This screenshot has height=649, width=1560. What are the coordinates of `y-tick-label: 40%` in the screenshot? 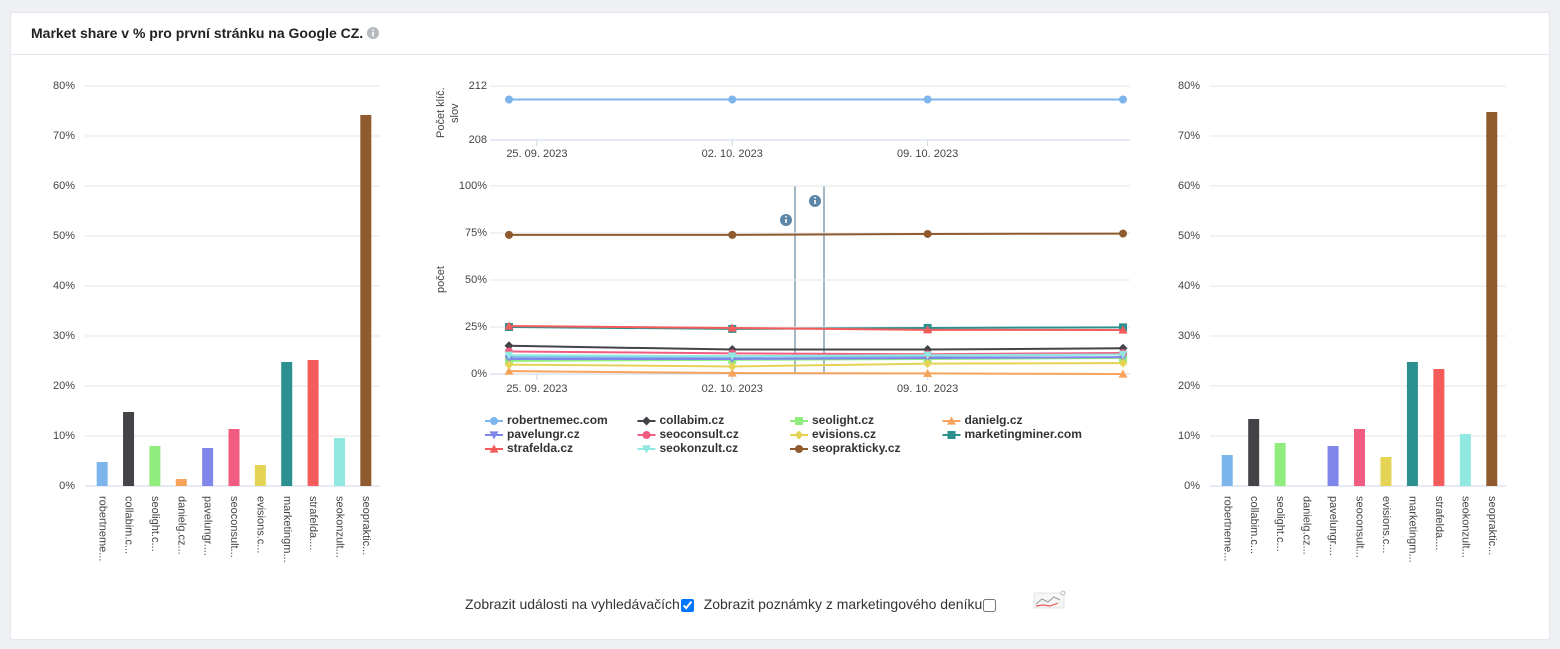 It's located at (64, 286).